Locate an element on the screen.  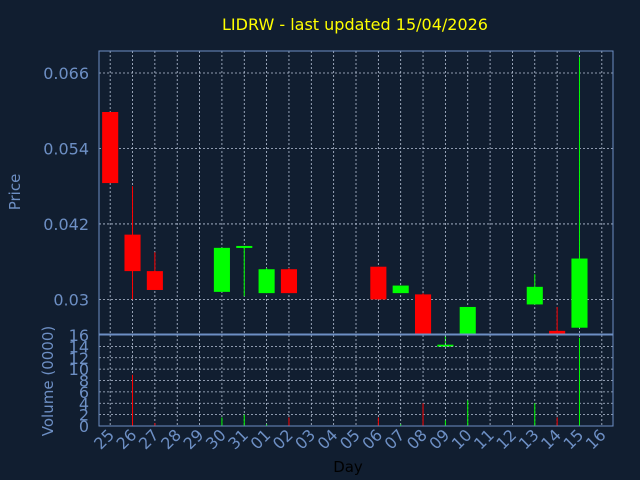
volume-tick-label: 12 is located at coordinates (79, 358).